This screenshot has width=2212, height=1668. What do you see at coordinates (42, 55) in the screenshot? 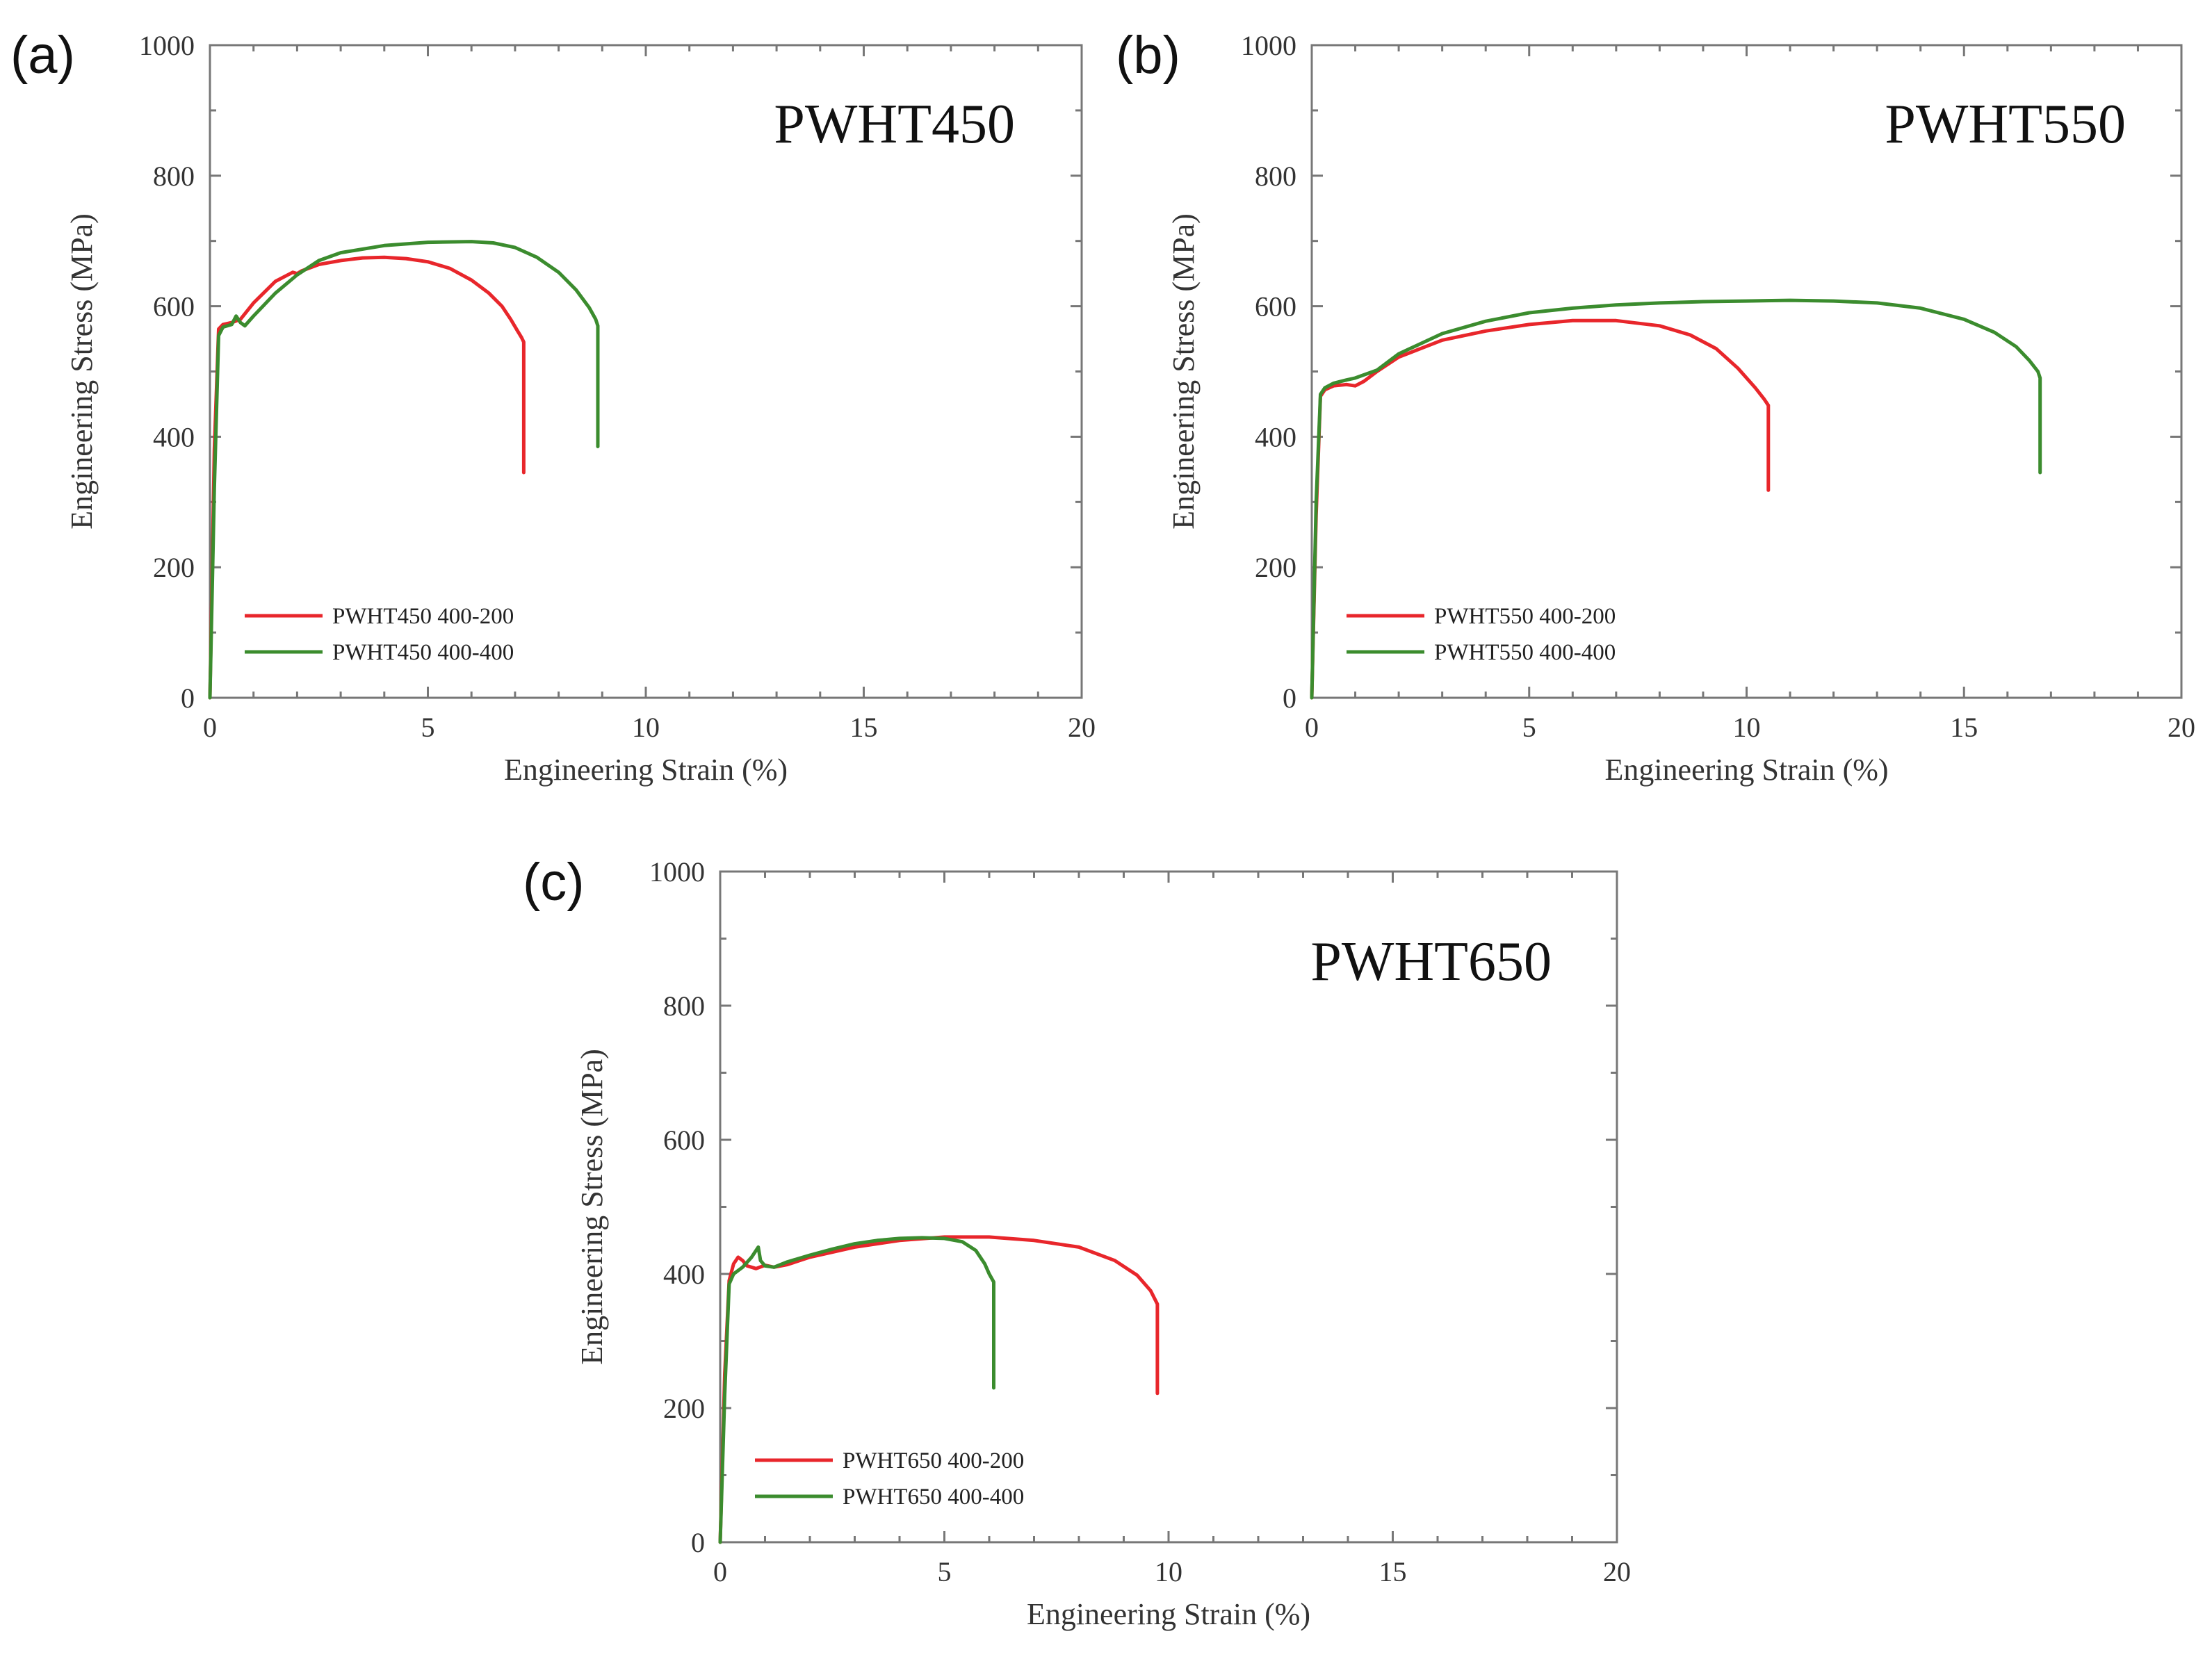
I see `panel-letter: (a)` at bounding box center [42, 55].